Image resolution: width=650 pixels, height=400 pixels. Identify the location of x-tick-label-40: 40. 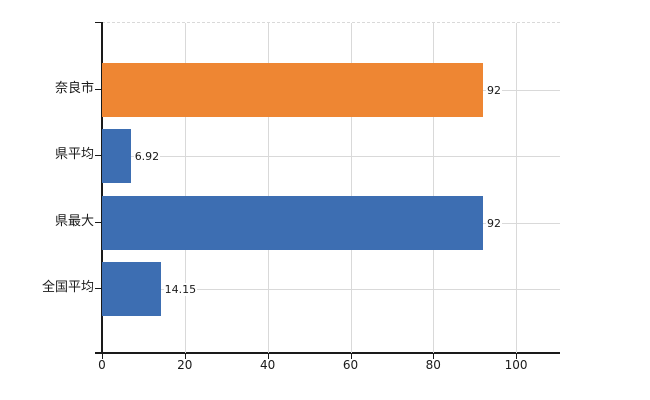
(267, 365).